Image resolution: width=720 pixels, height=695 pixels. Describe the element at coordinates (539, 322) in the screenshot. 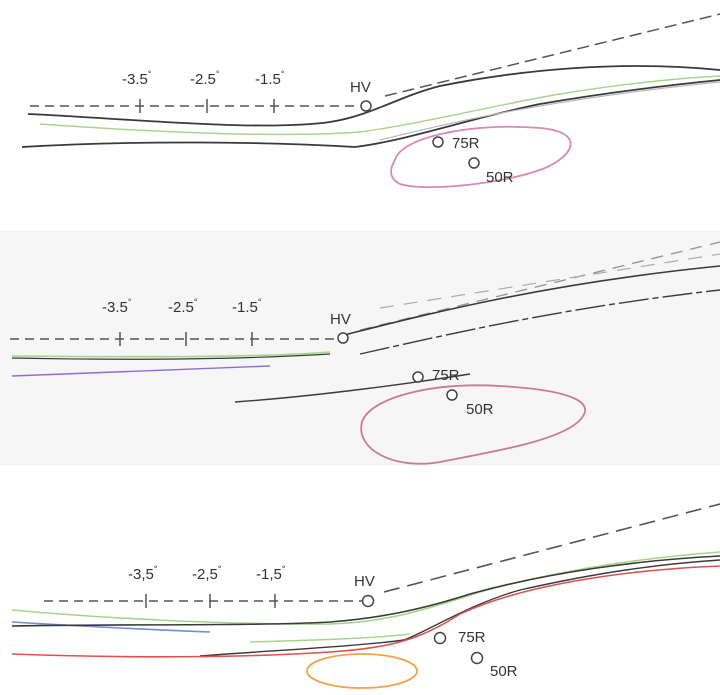

I see `cutoff-curve-dark` at that location.